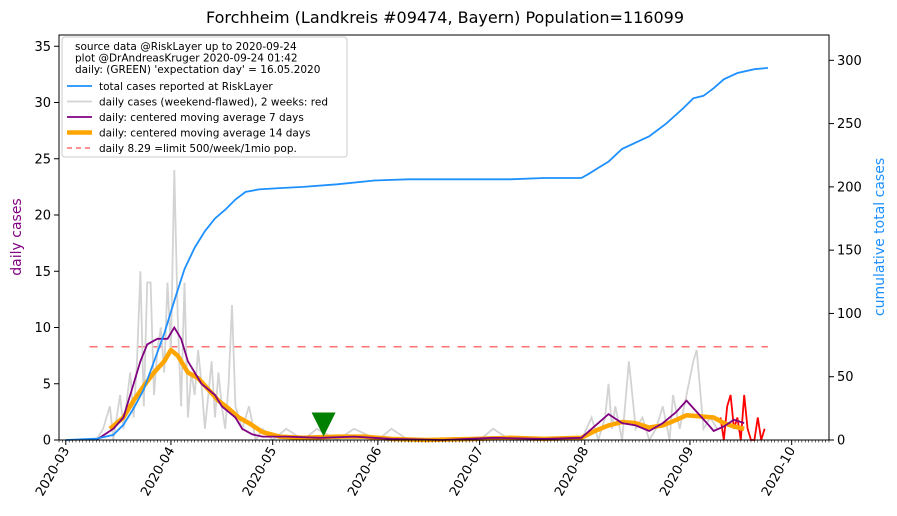 The height and width of the screenshot is (516, 897). What do you see at coordinates (47, 441) in the screenshot?
I see `left-tick-label: 0` at bounding box center [47, 441].